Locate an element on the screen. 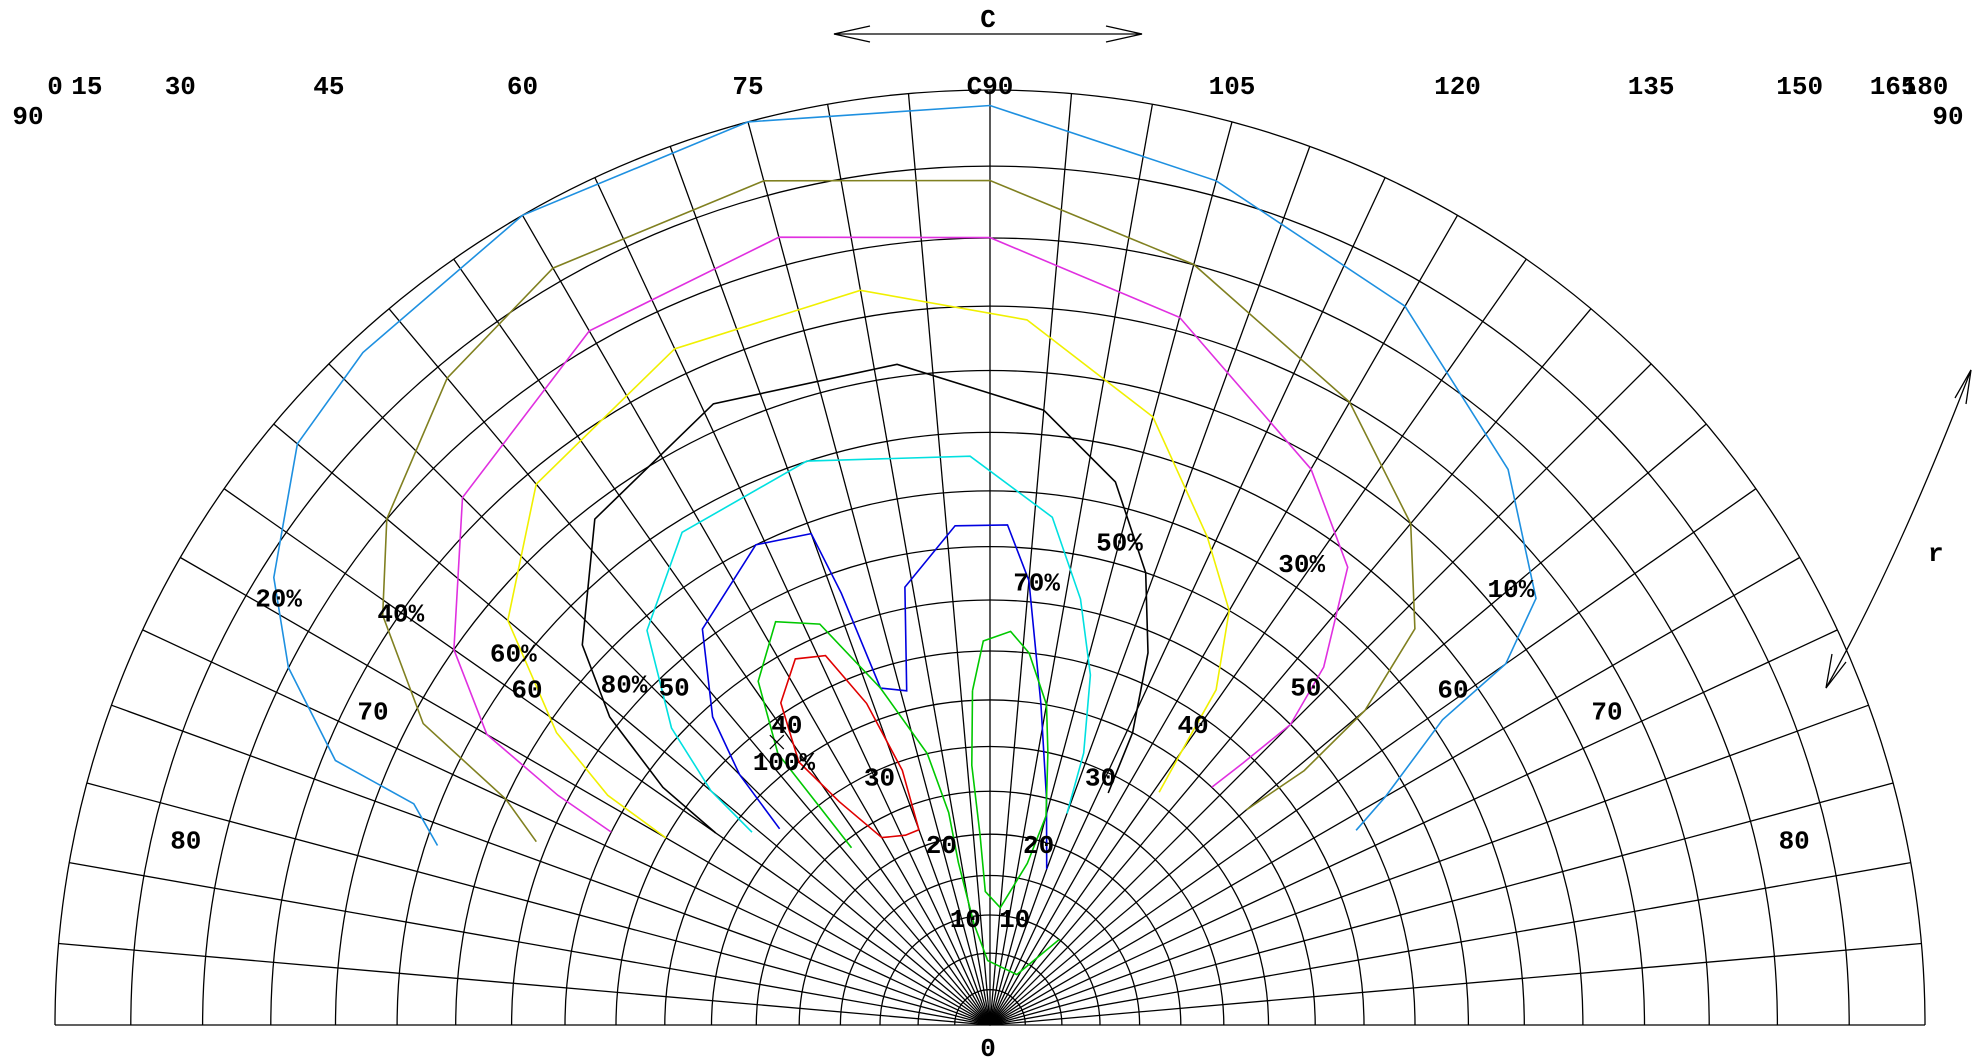  r-axis-arrow-top-head is located at coordinates (1963, 387).